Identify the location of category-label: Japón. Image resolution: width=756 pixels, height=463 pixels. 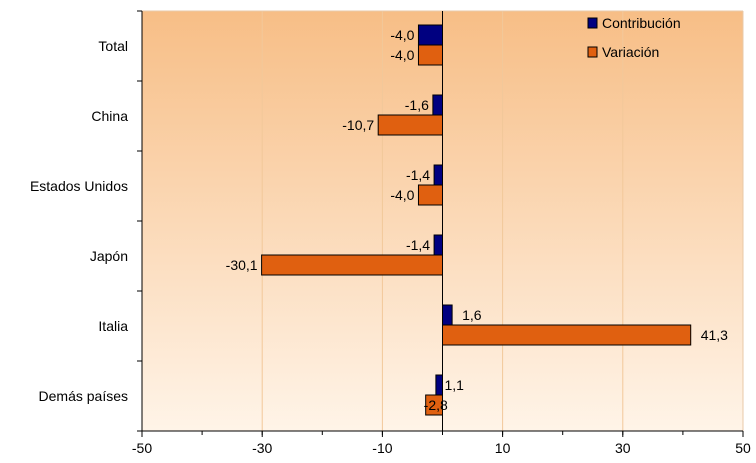
(109, 256).